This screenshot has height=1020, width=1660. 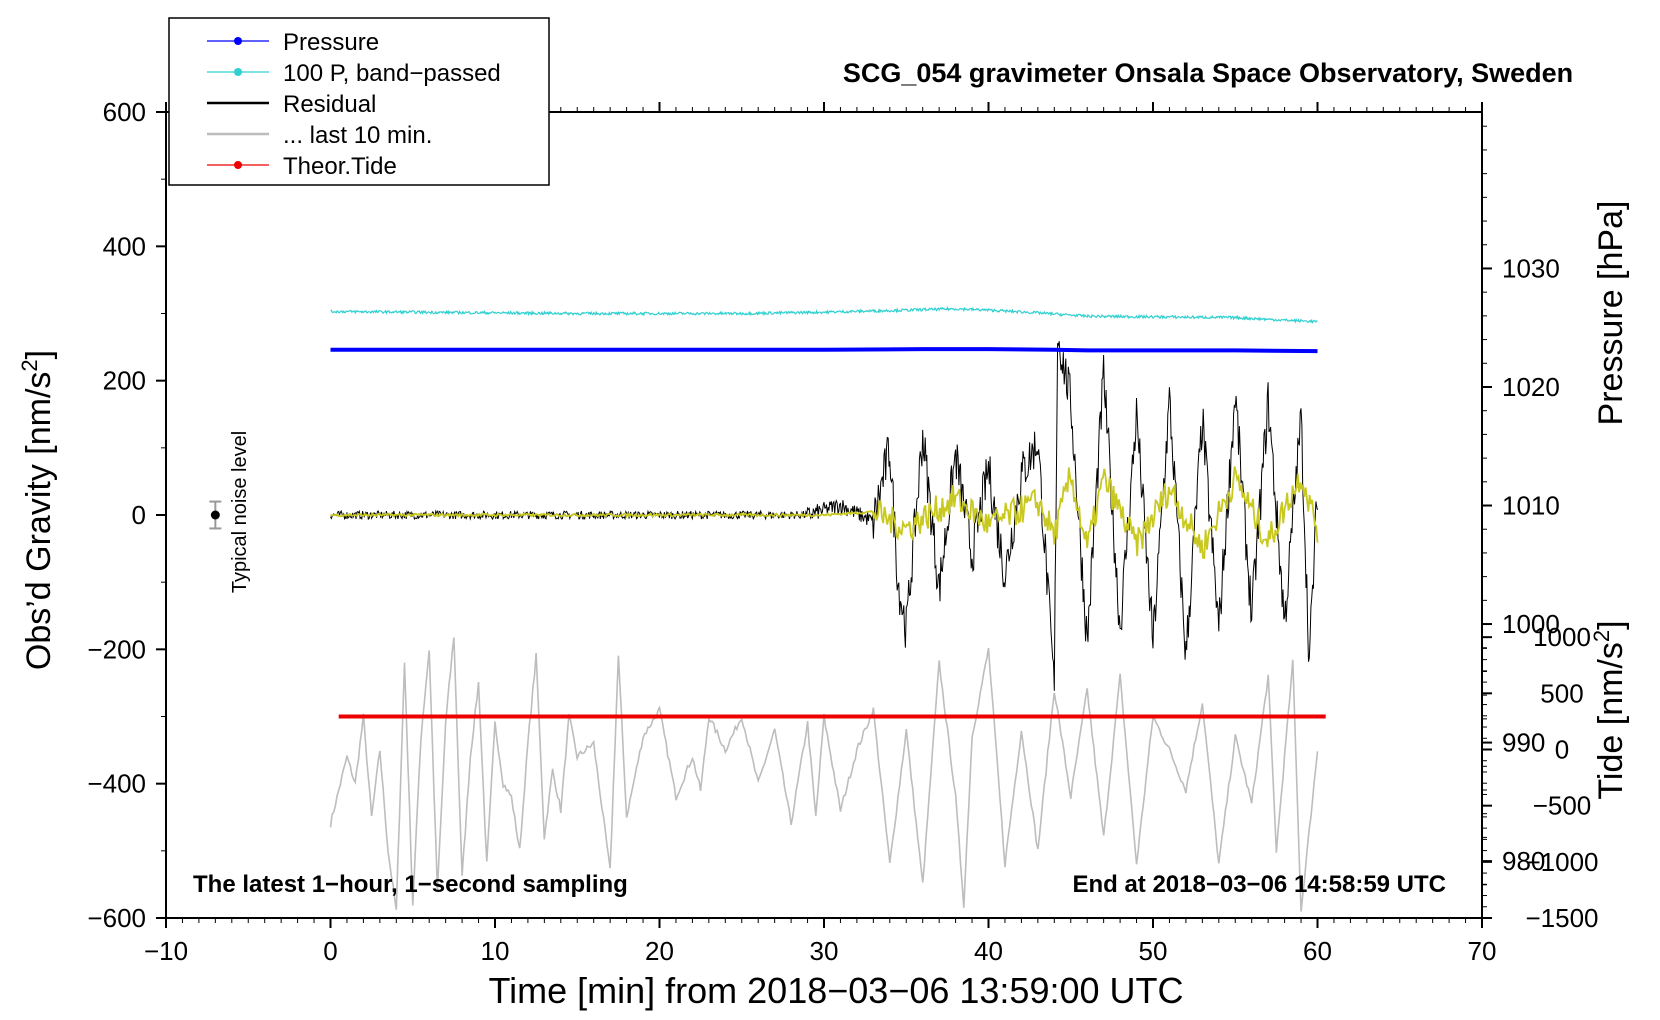 I want to click on legend-label: Theor.Tide, so click(x=340, y=166).